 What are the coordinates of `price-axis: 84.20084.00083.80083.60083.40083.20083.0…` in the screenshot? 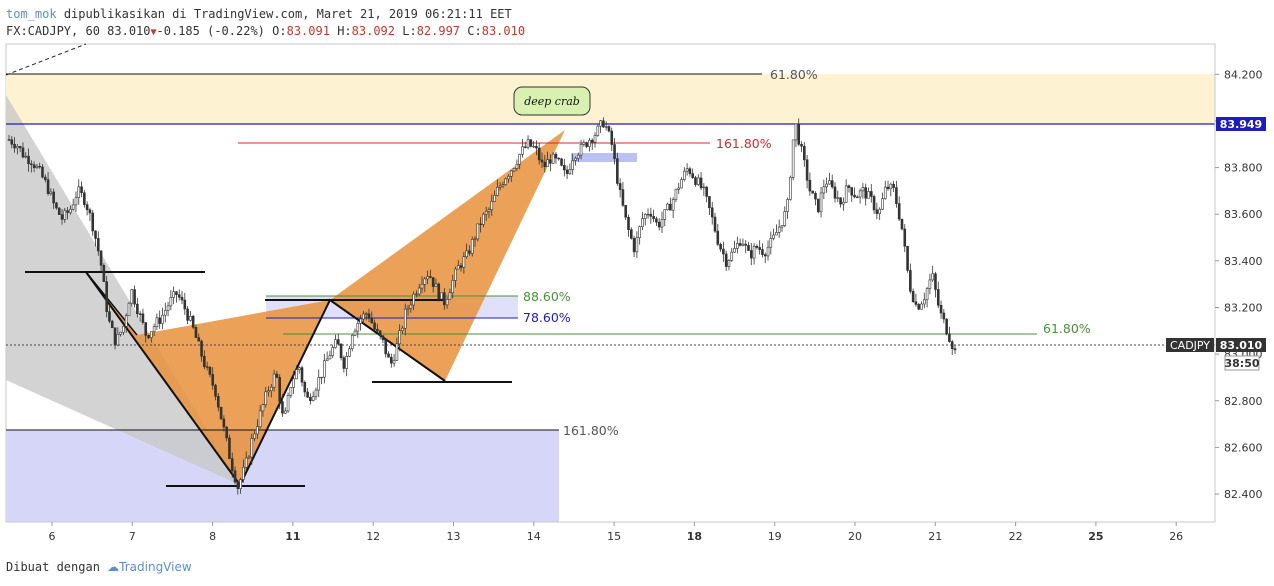 It's located at (1239, 284).